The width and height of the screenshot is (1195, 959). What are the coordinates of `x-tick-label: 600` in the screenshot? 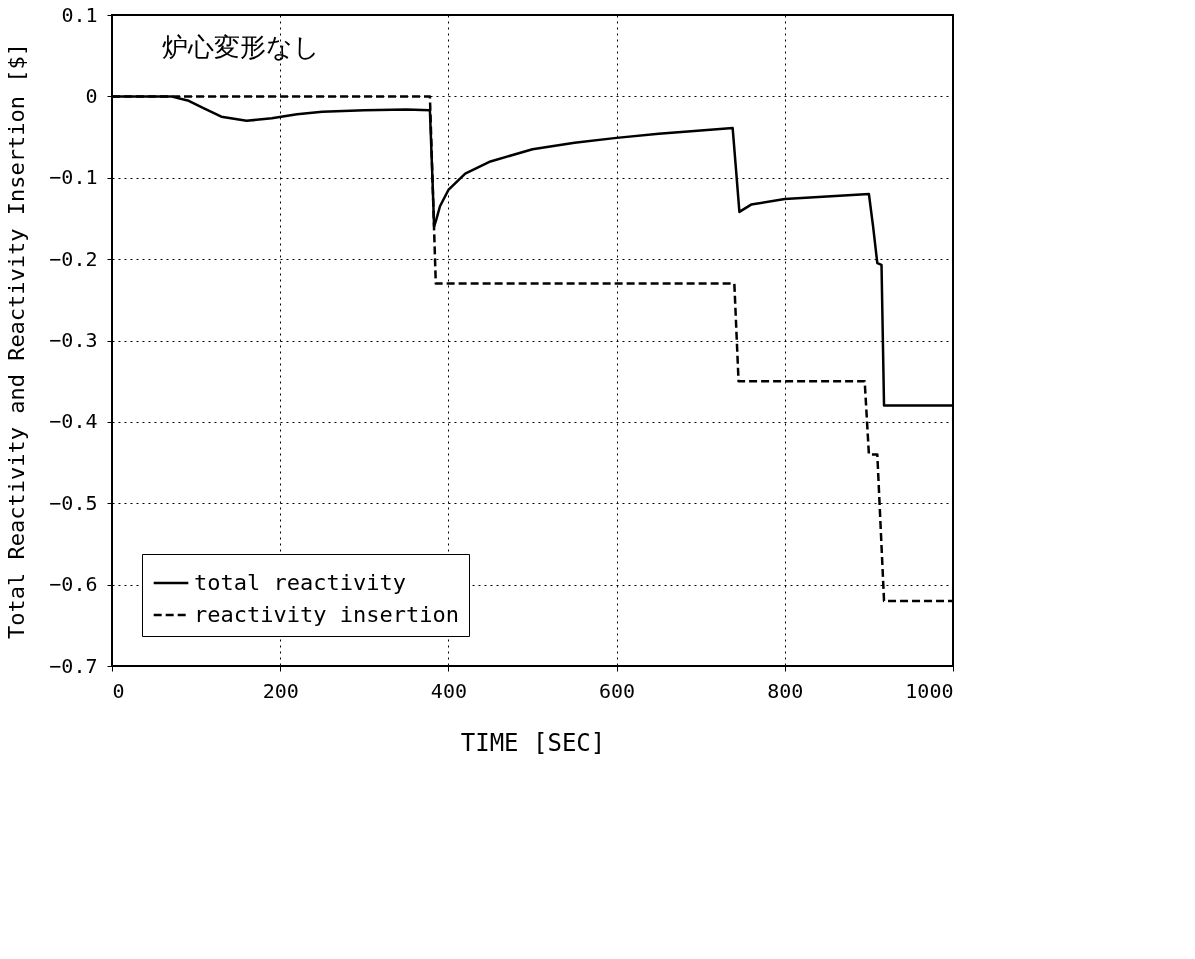 It's located at (617, 690).